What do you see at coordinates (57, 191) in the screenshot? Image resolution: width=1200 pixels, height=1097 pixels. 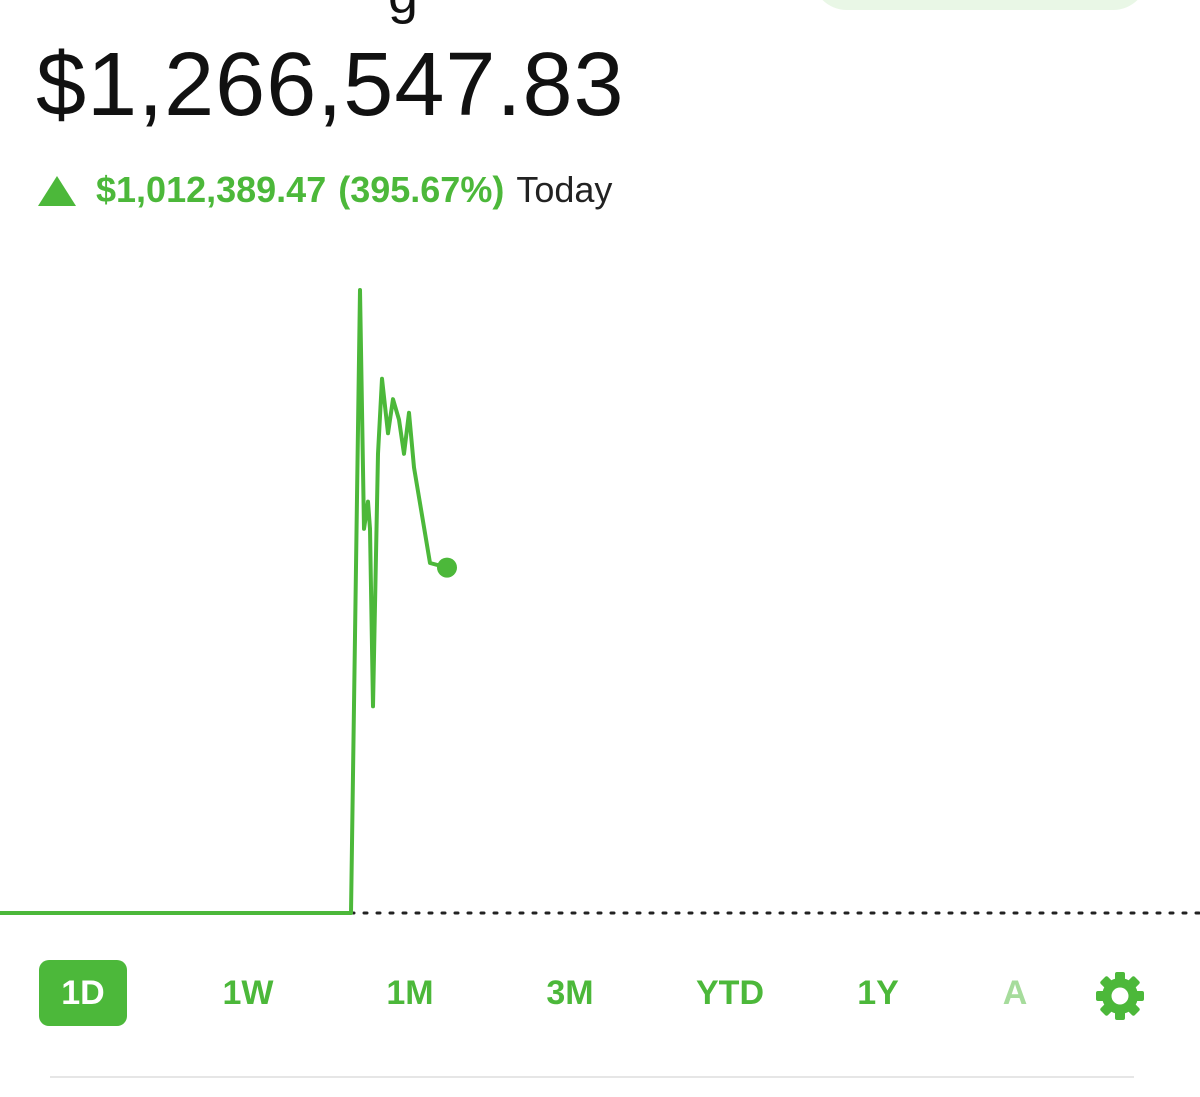 I see `up-triangle-icon` at bounding box center [57, 191].